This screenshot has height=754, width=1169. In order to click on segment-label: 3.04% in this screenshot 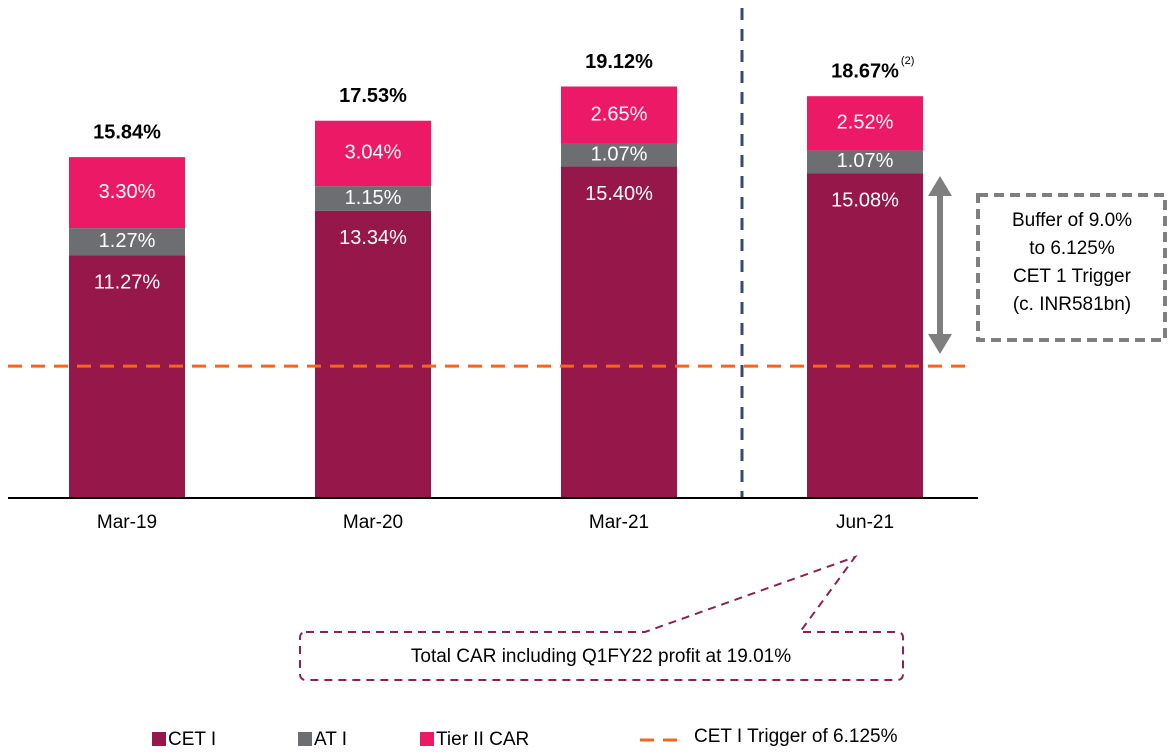, I will do `click(373, 153)`.